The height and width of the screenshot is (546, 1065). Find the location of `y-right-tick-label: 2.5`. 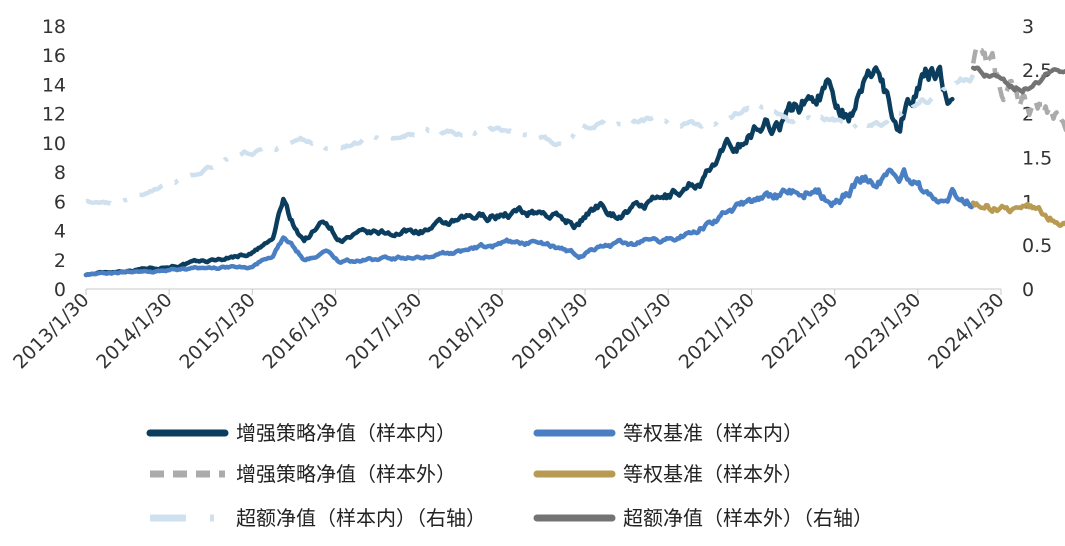

y-right-tick-label: 2.5 is located at coordinates (1037, 71).